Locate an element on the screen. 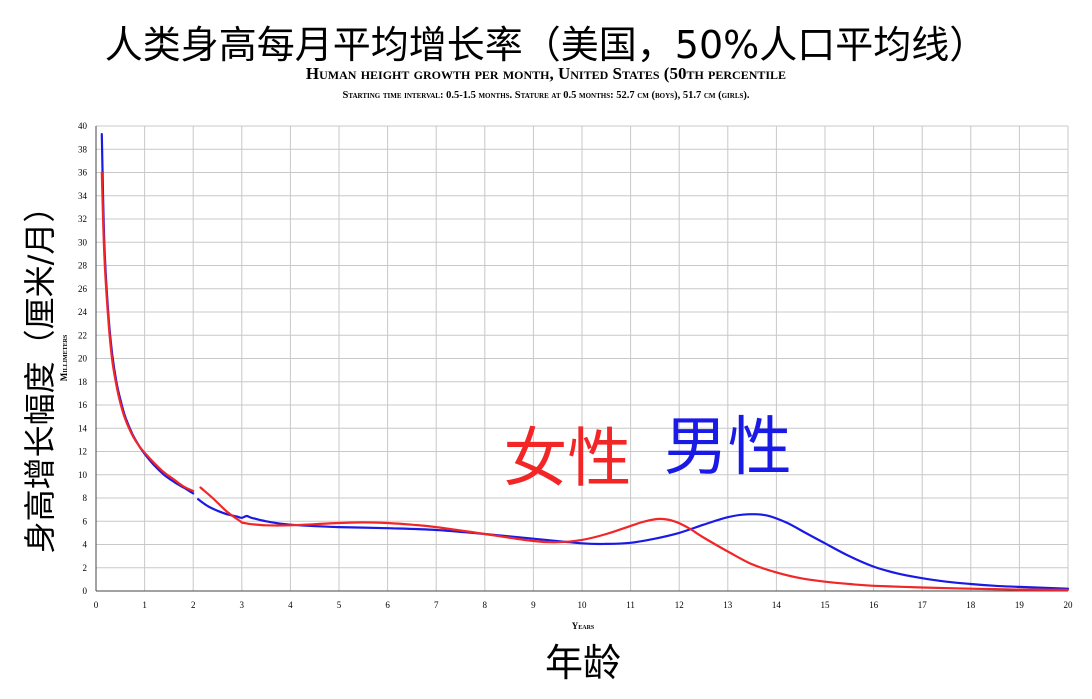  x-tick-label: 9 is located at coordinates (533, 605).